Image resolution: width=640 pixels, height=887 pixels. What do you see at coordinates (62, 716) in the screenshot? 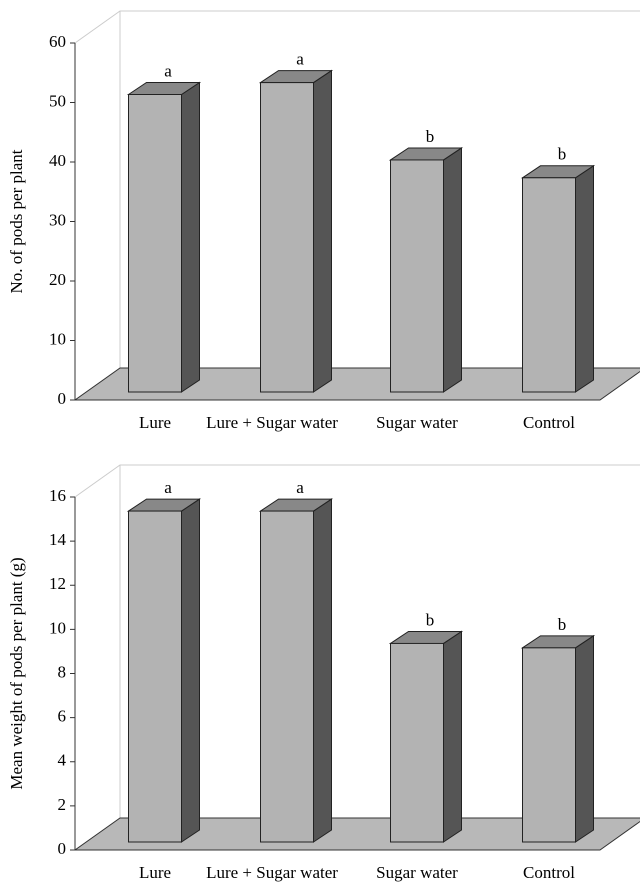
I see `y-tick-label: 6` at bounding box center [62, 716].